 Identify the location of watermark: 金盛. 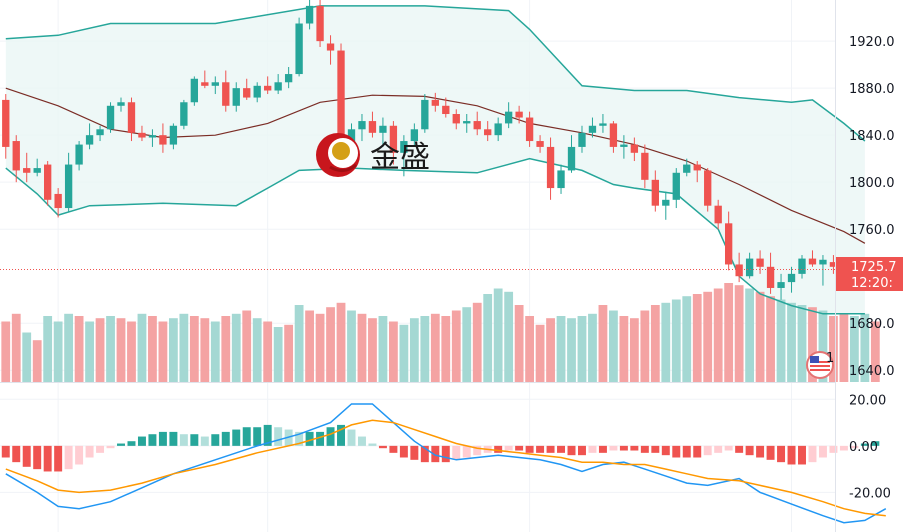
(373, 155).